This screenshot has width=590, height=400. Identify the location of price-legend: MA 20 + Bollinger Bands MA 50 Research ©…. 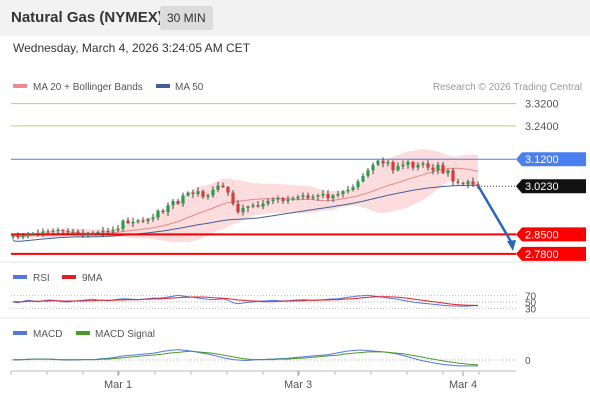
(297, 87).